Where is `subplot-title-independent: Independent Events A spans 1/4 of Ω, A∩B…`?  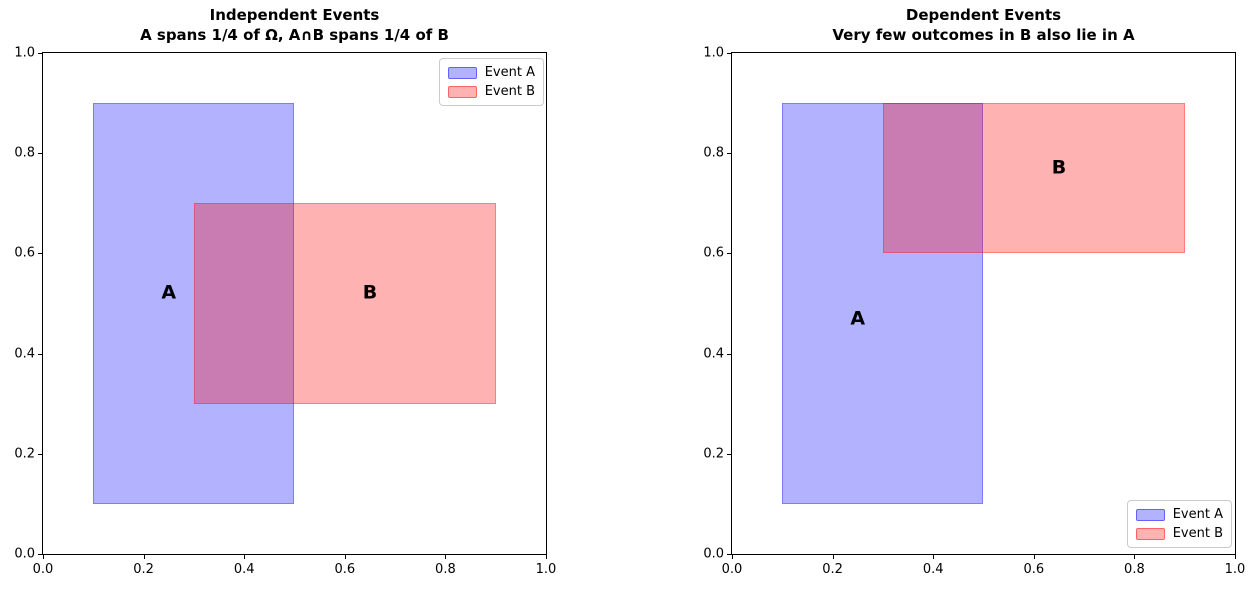
subplot-title-independent: Independent Events A spans 1/4 of Ω, A∩B… is located at coordinates (294, 25).